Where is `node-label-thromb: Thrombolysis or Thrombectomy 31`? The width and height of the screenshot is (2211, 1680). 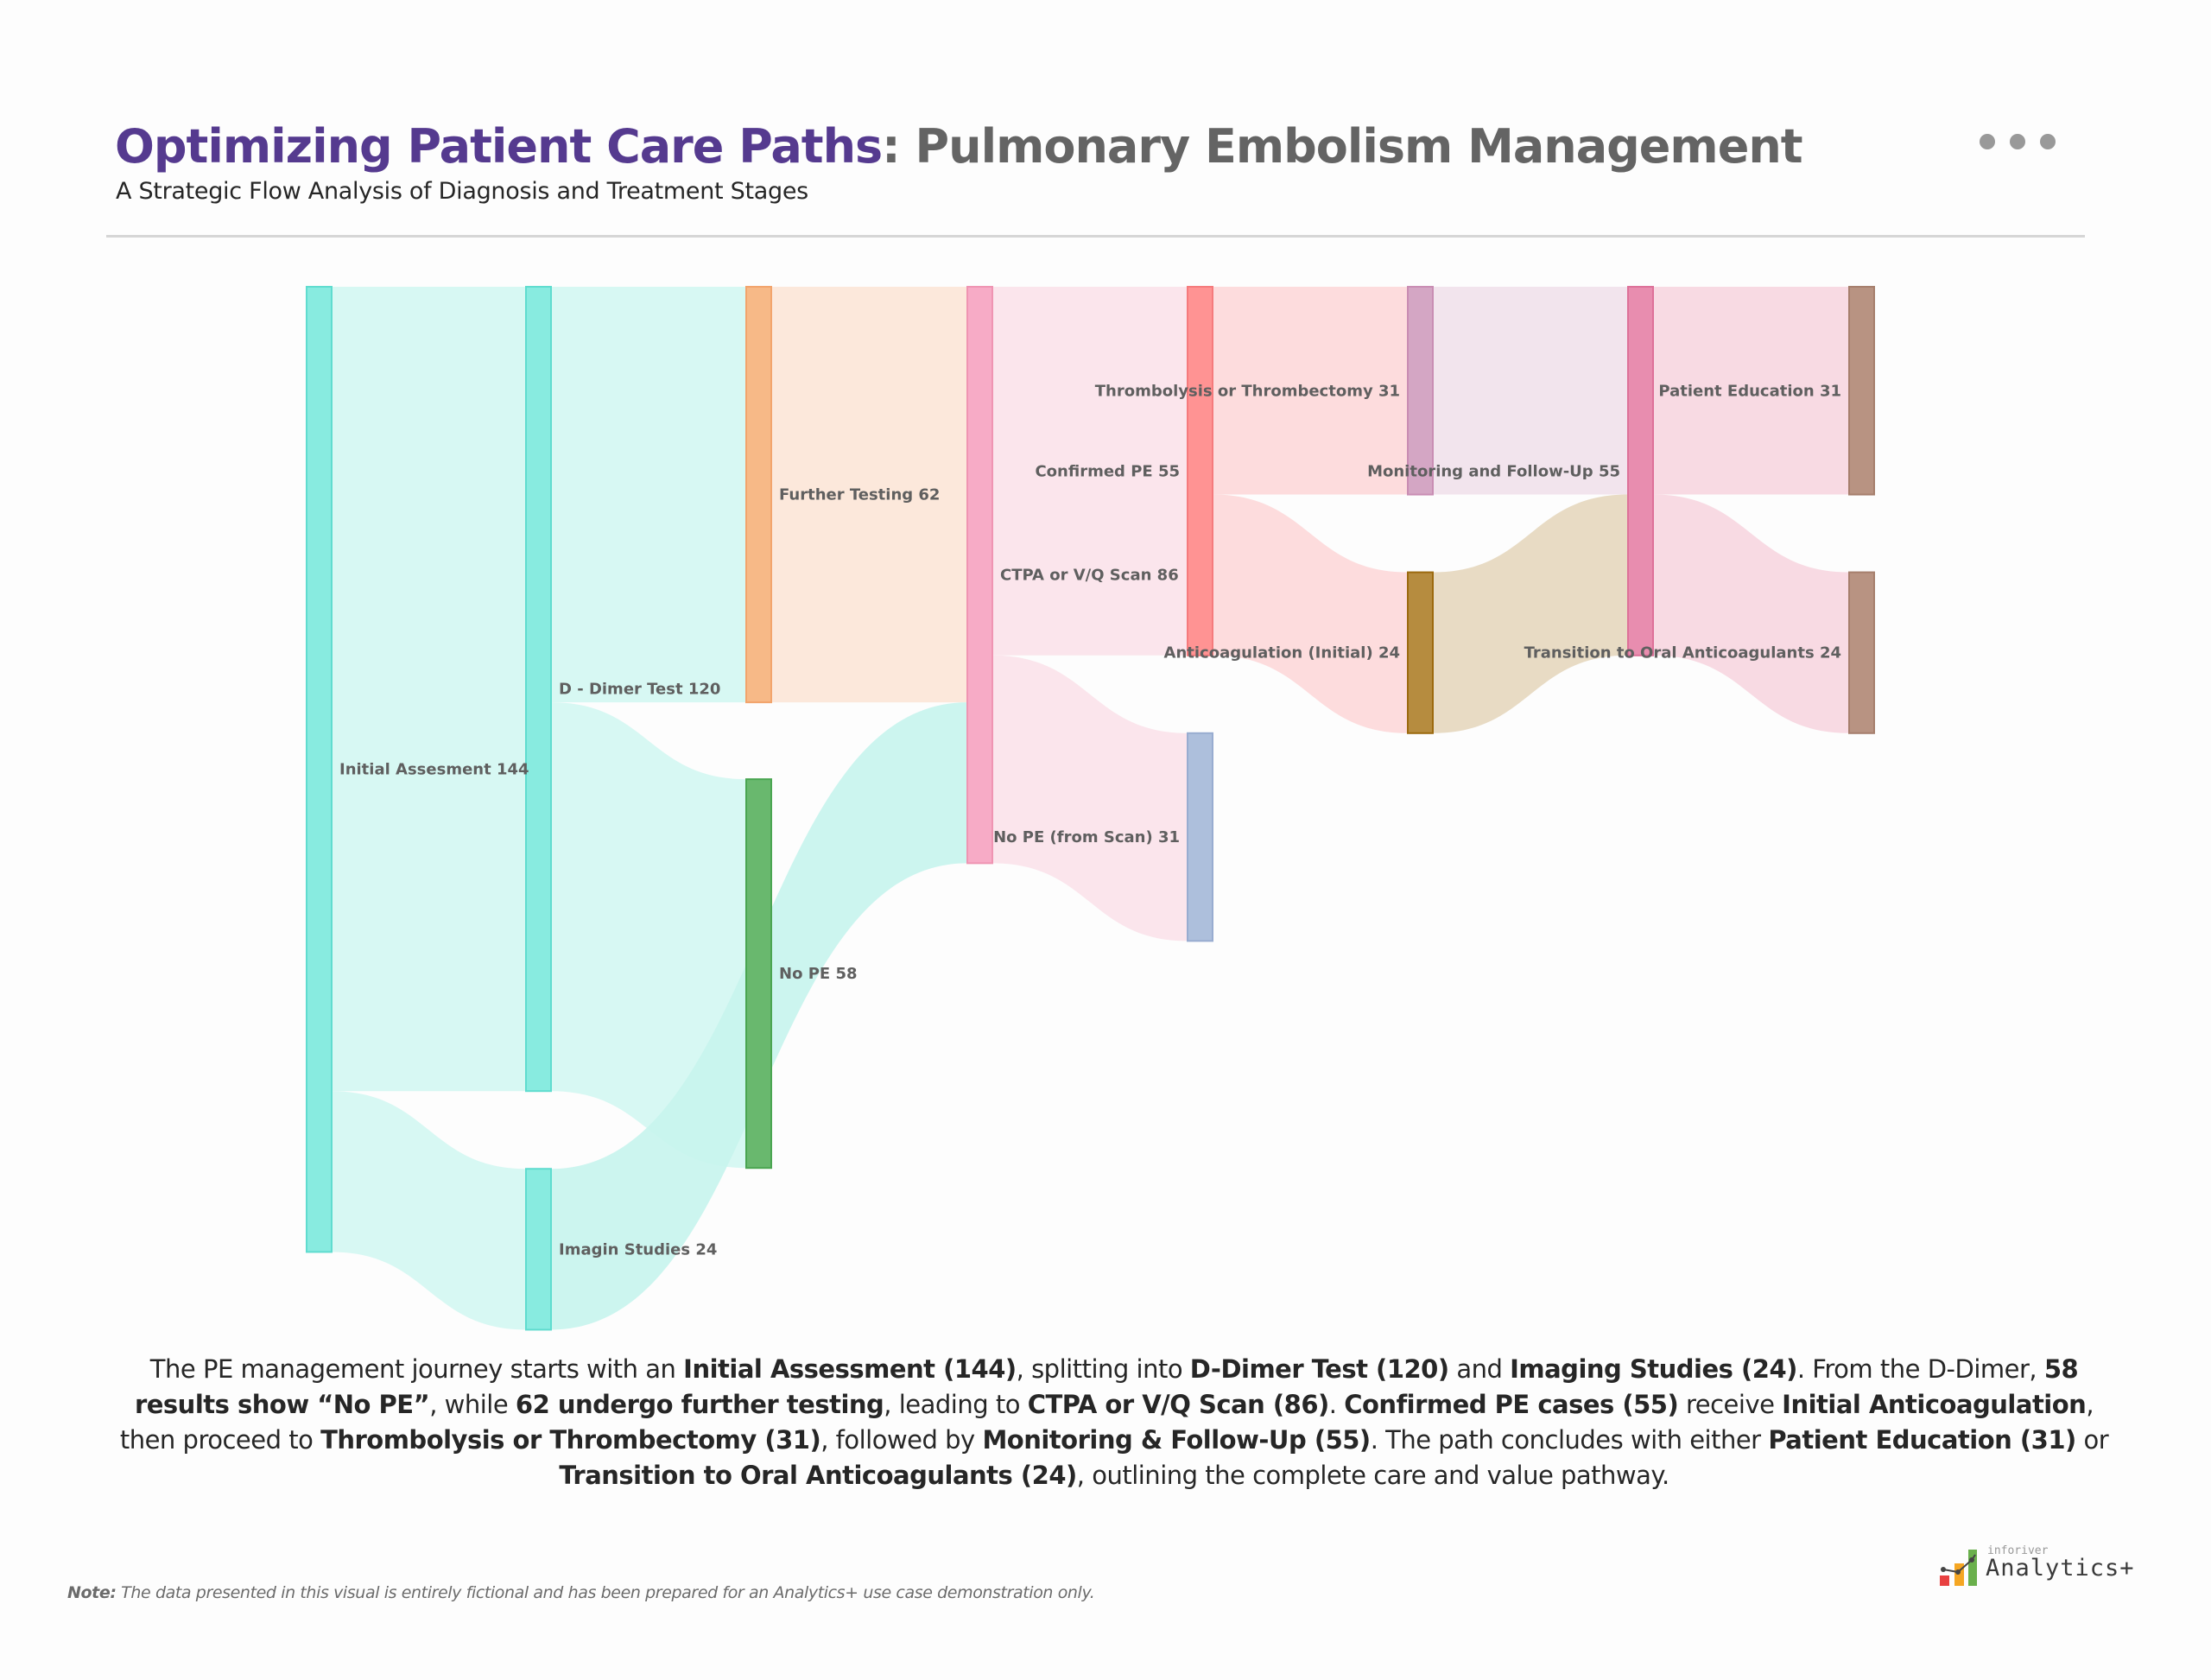 node-label-thromb: Thrombolysis or Thrombectomy 31 is located at coordinates (1247, 391).